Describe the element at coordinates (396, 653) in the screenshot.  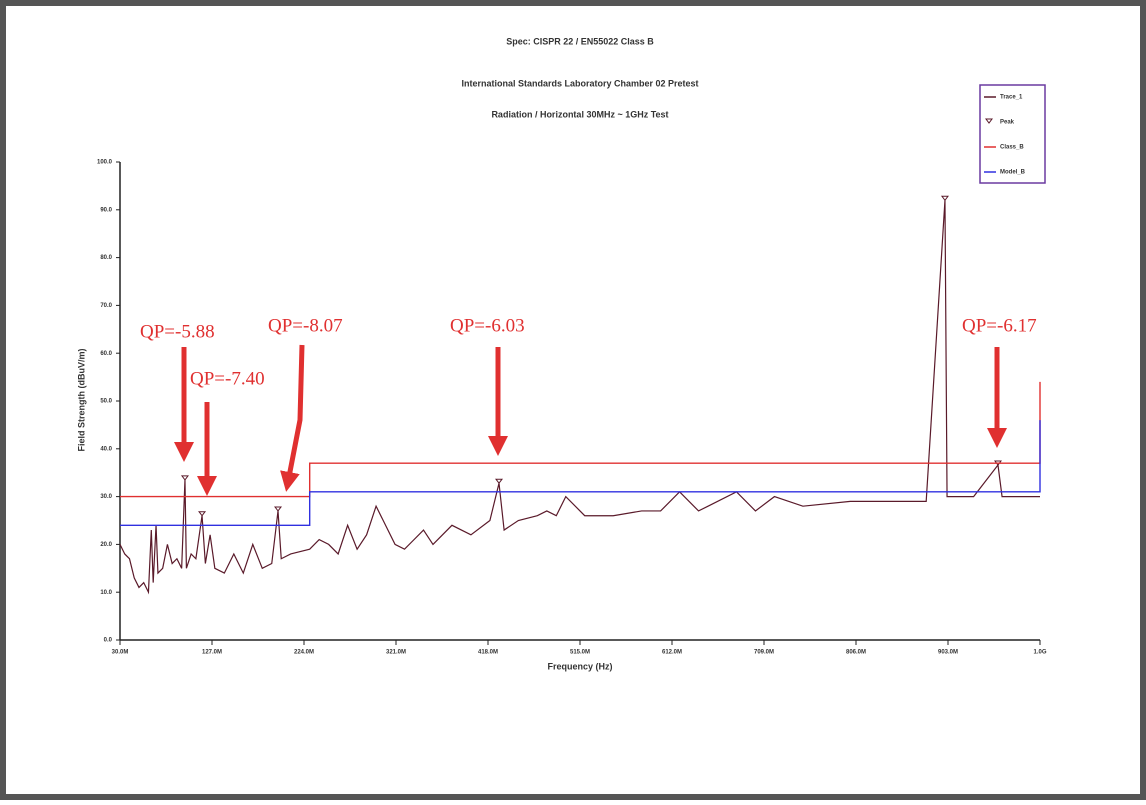
I see `x-tick-label: 321.0M` at that location.